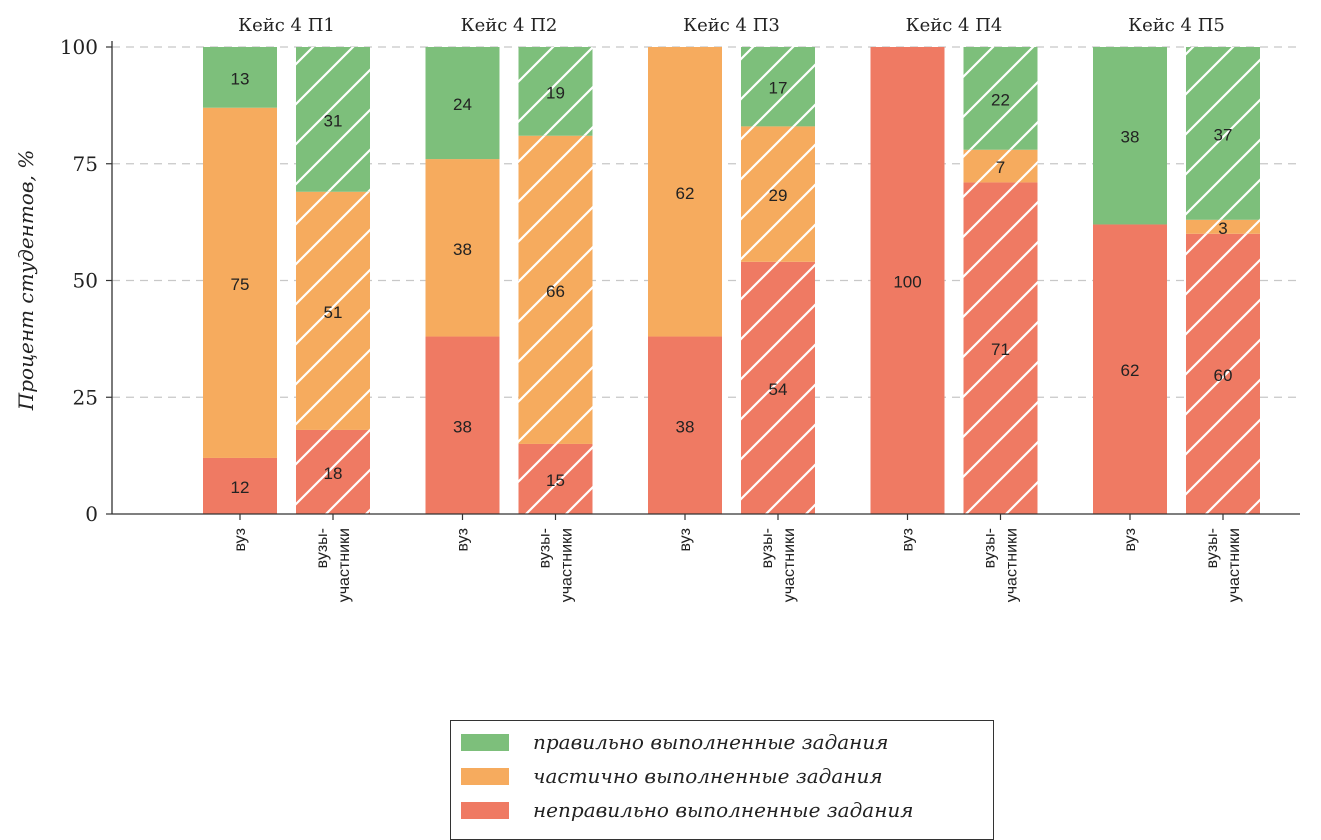 The width and height of the screenshot is (1321, 840). I want to click on legend-swatch-partial, so click(485, 776).